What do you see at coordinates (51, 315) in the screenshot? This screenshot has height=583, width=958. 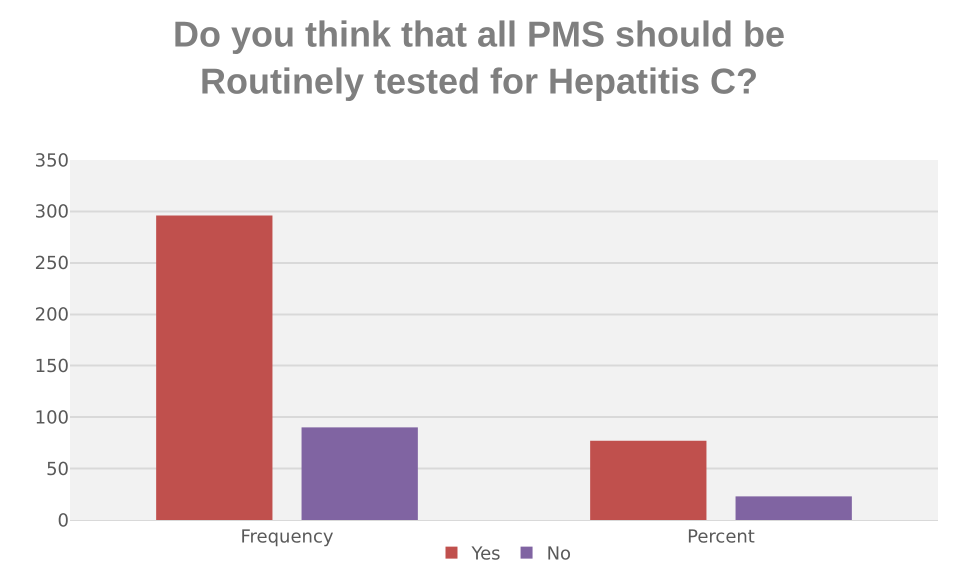 I see `y-tick-label: 200` at bounding box center [51, 315].